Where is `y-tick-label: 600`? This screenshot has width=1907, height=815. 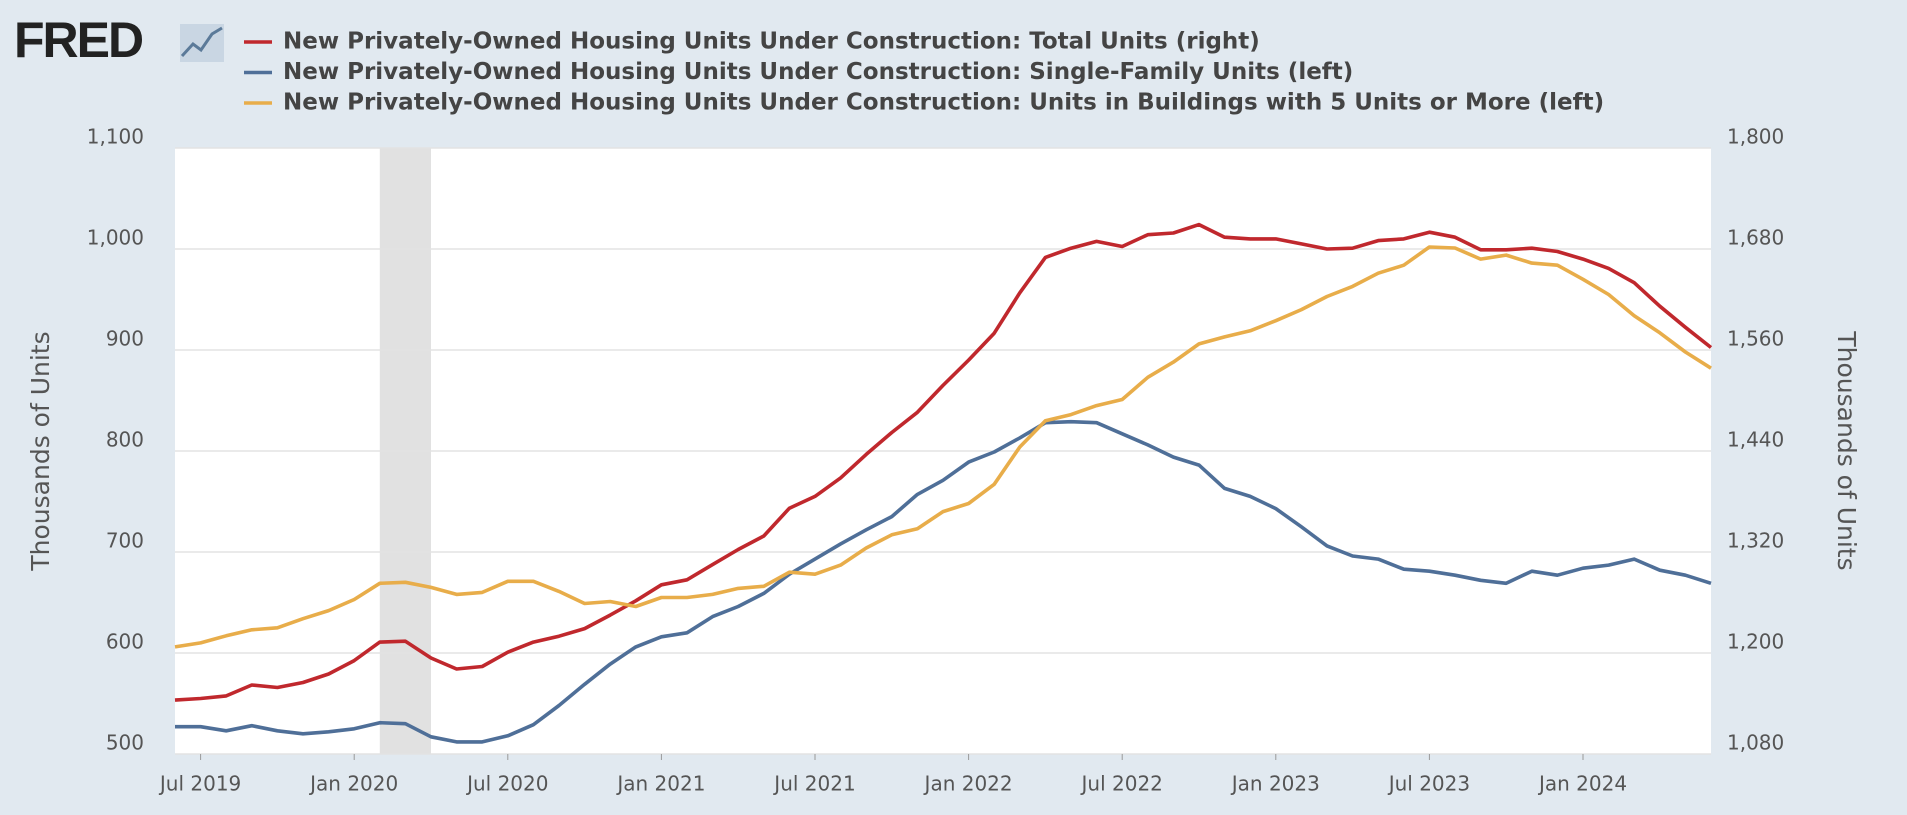 y-tick-label: 600 is located at coordinates (125, 642).